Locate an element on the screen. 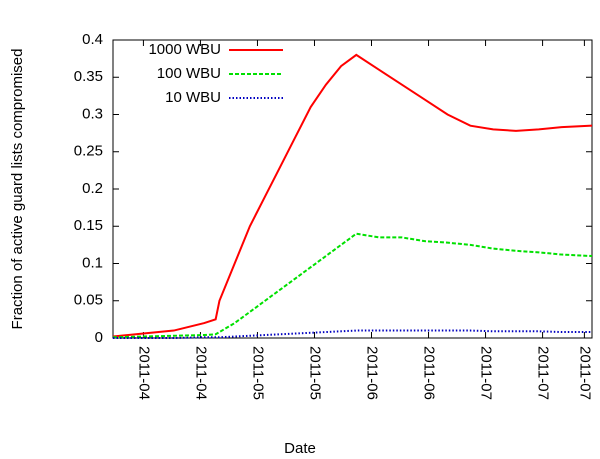 The image size is (600, 459). legend-label: 100 WBU is located at coordinates (189, 73).